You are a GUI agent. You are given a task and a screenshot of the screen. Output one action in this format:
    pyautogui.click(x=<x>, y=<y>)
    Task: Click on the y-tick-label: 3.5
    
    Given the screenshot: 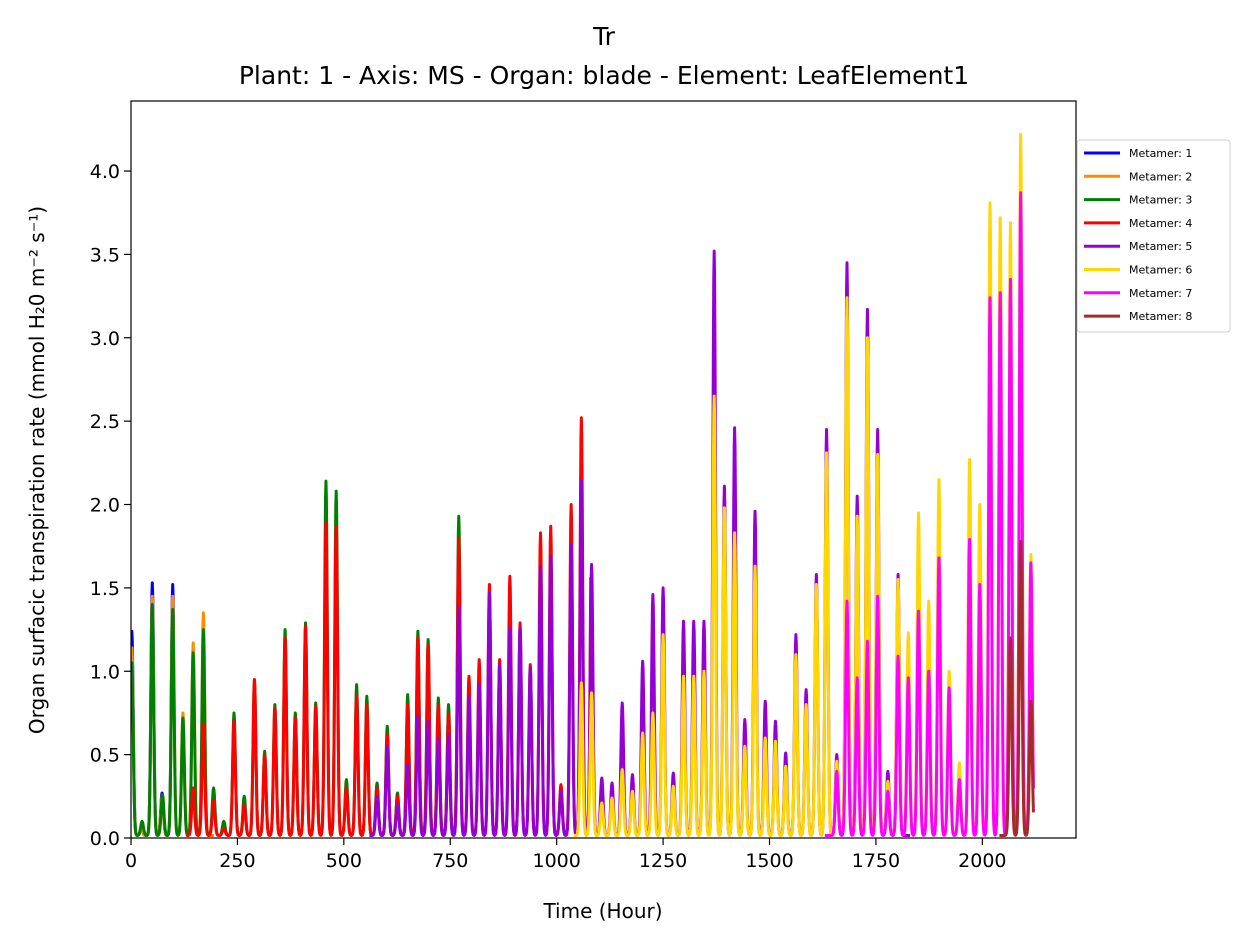 What is the action you would take?
    pyautogui.click(x=105, y=255)
    